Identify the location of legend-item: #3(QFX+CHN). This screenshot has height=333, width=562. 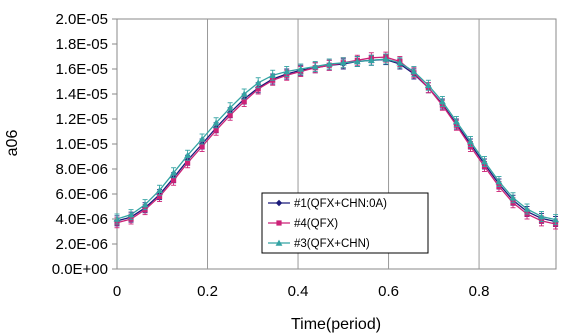
(319, 244).